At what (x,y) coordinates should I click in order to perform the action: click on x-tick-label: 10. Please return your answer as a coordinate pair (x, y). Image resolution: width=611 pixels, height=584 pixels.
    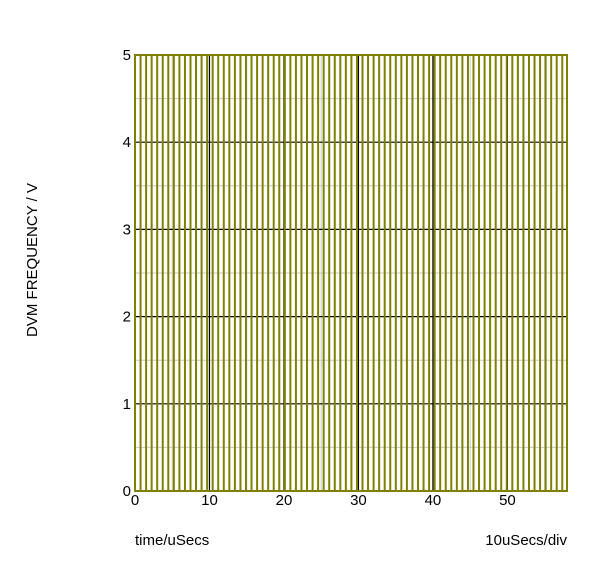
    Looking at the image, I should click on (209, 500).